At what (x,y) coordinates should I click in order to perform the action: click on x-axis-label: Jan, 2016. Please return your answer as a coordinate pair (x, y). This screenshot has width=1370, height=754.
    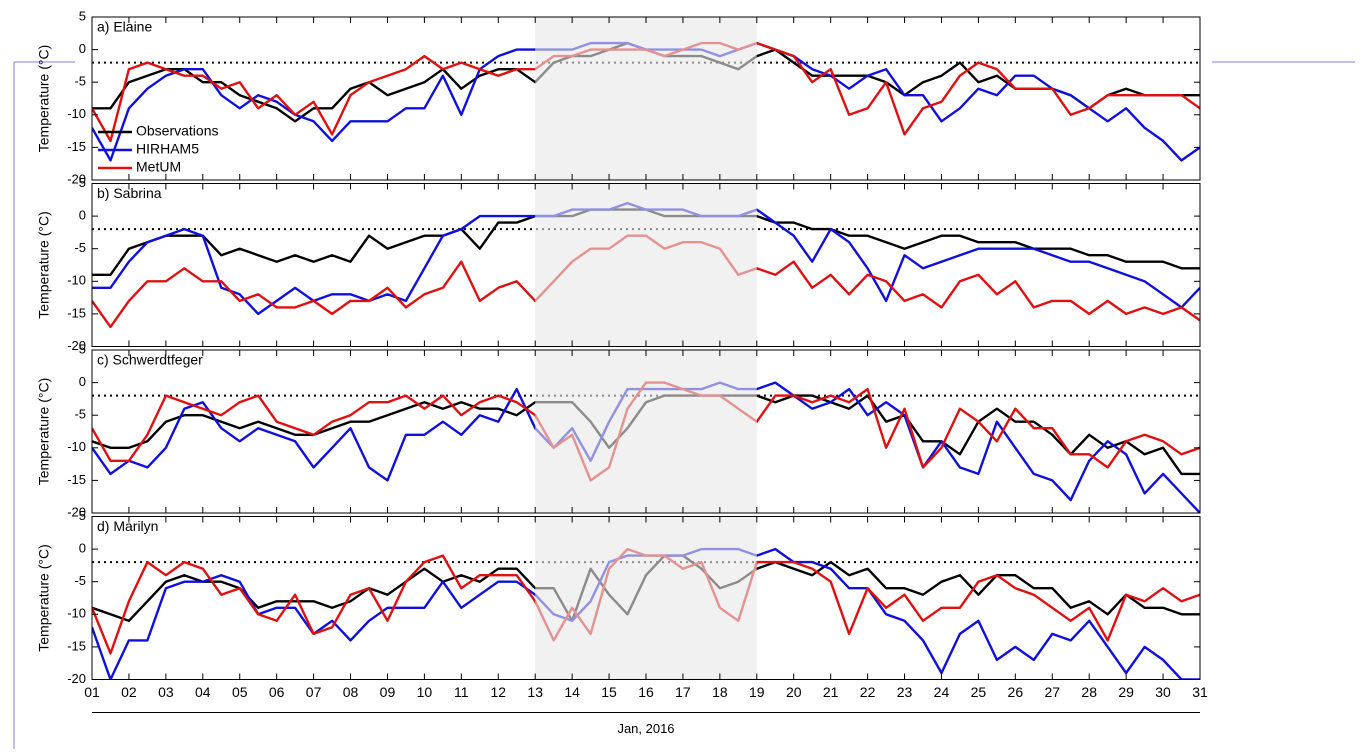
    Looking at the image, I should click on (645, 728).